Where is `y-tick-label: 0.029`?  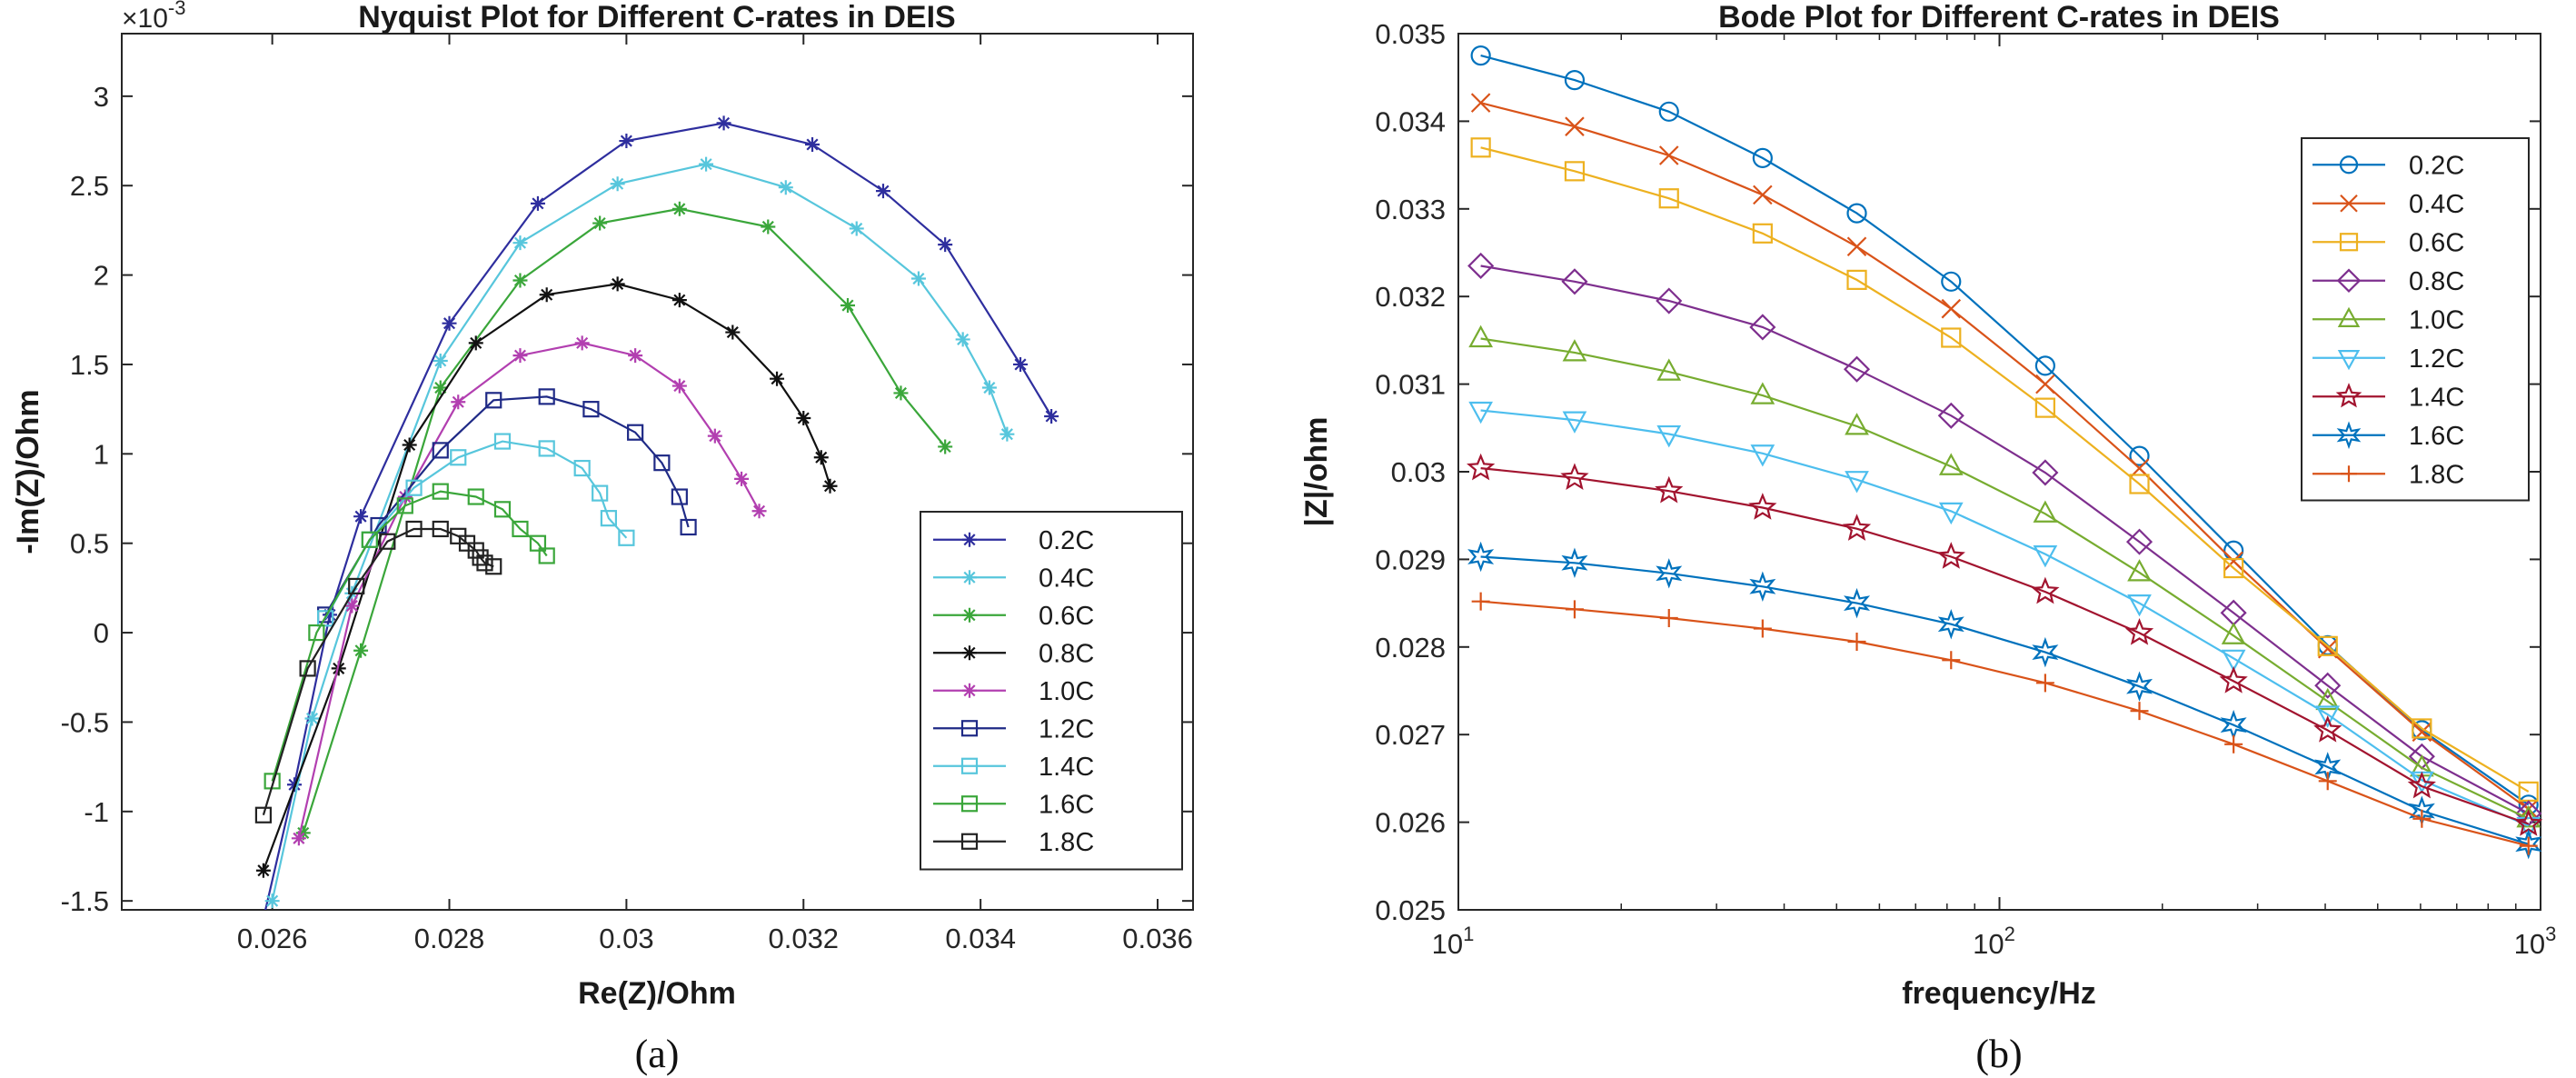
y-tick-label: 0.029 is located at coordinates (1410, 559).